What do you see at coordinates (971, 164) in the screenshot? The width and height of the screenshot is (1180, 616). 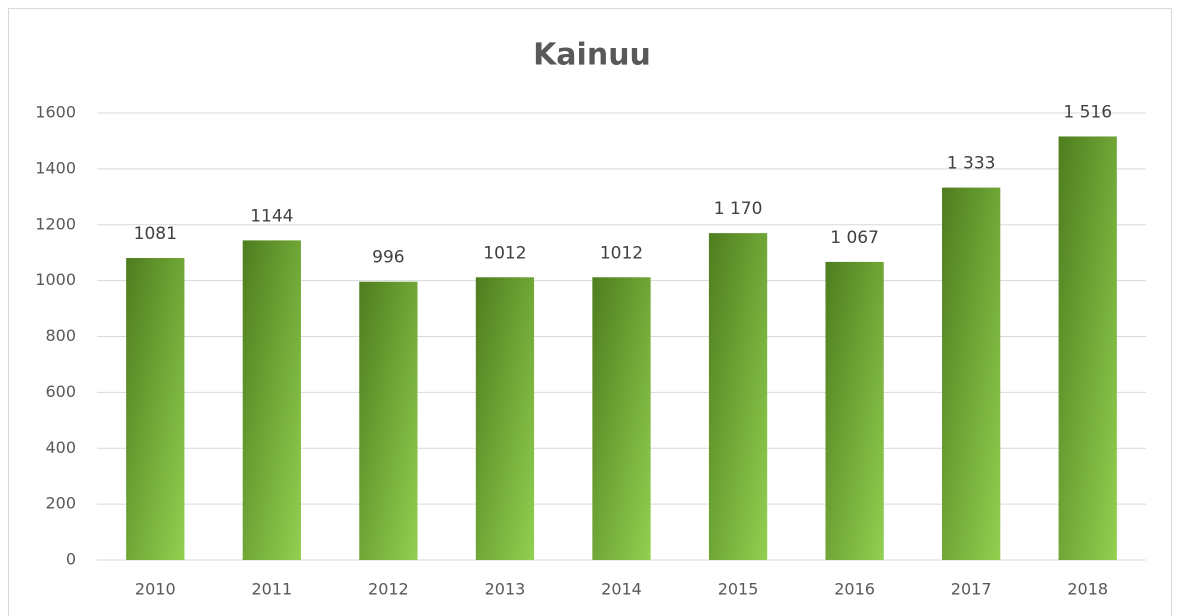 I see `value-label: 1 333` at bounding box center [971, 164].